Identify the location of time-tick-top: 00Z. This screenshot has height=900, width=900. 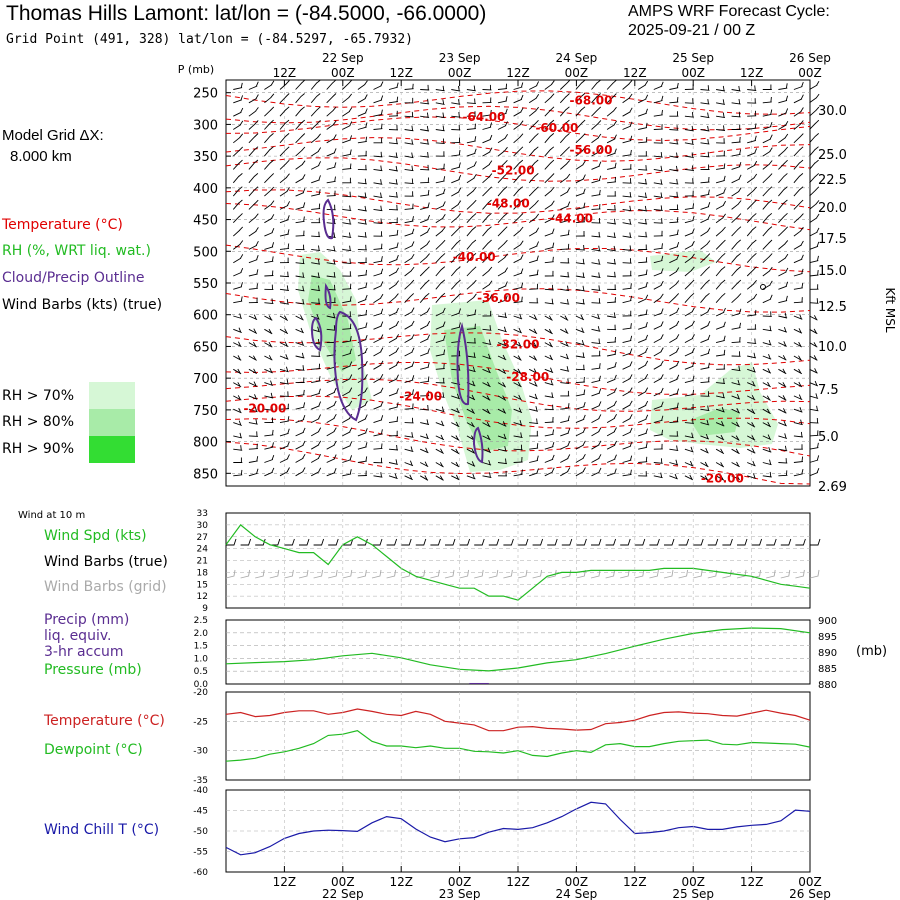
(343, 73).